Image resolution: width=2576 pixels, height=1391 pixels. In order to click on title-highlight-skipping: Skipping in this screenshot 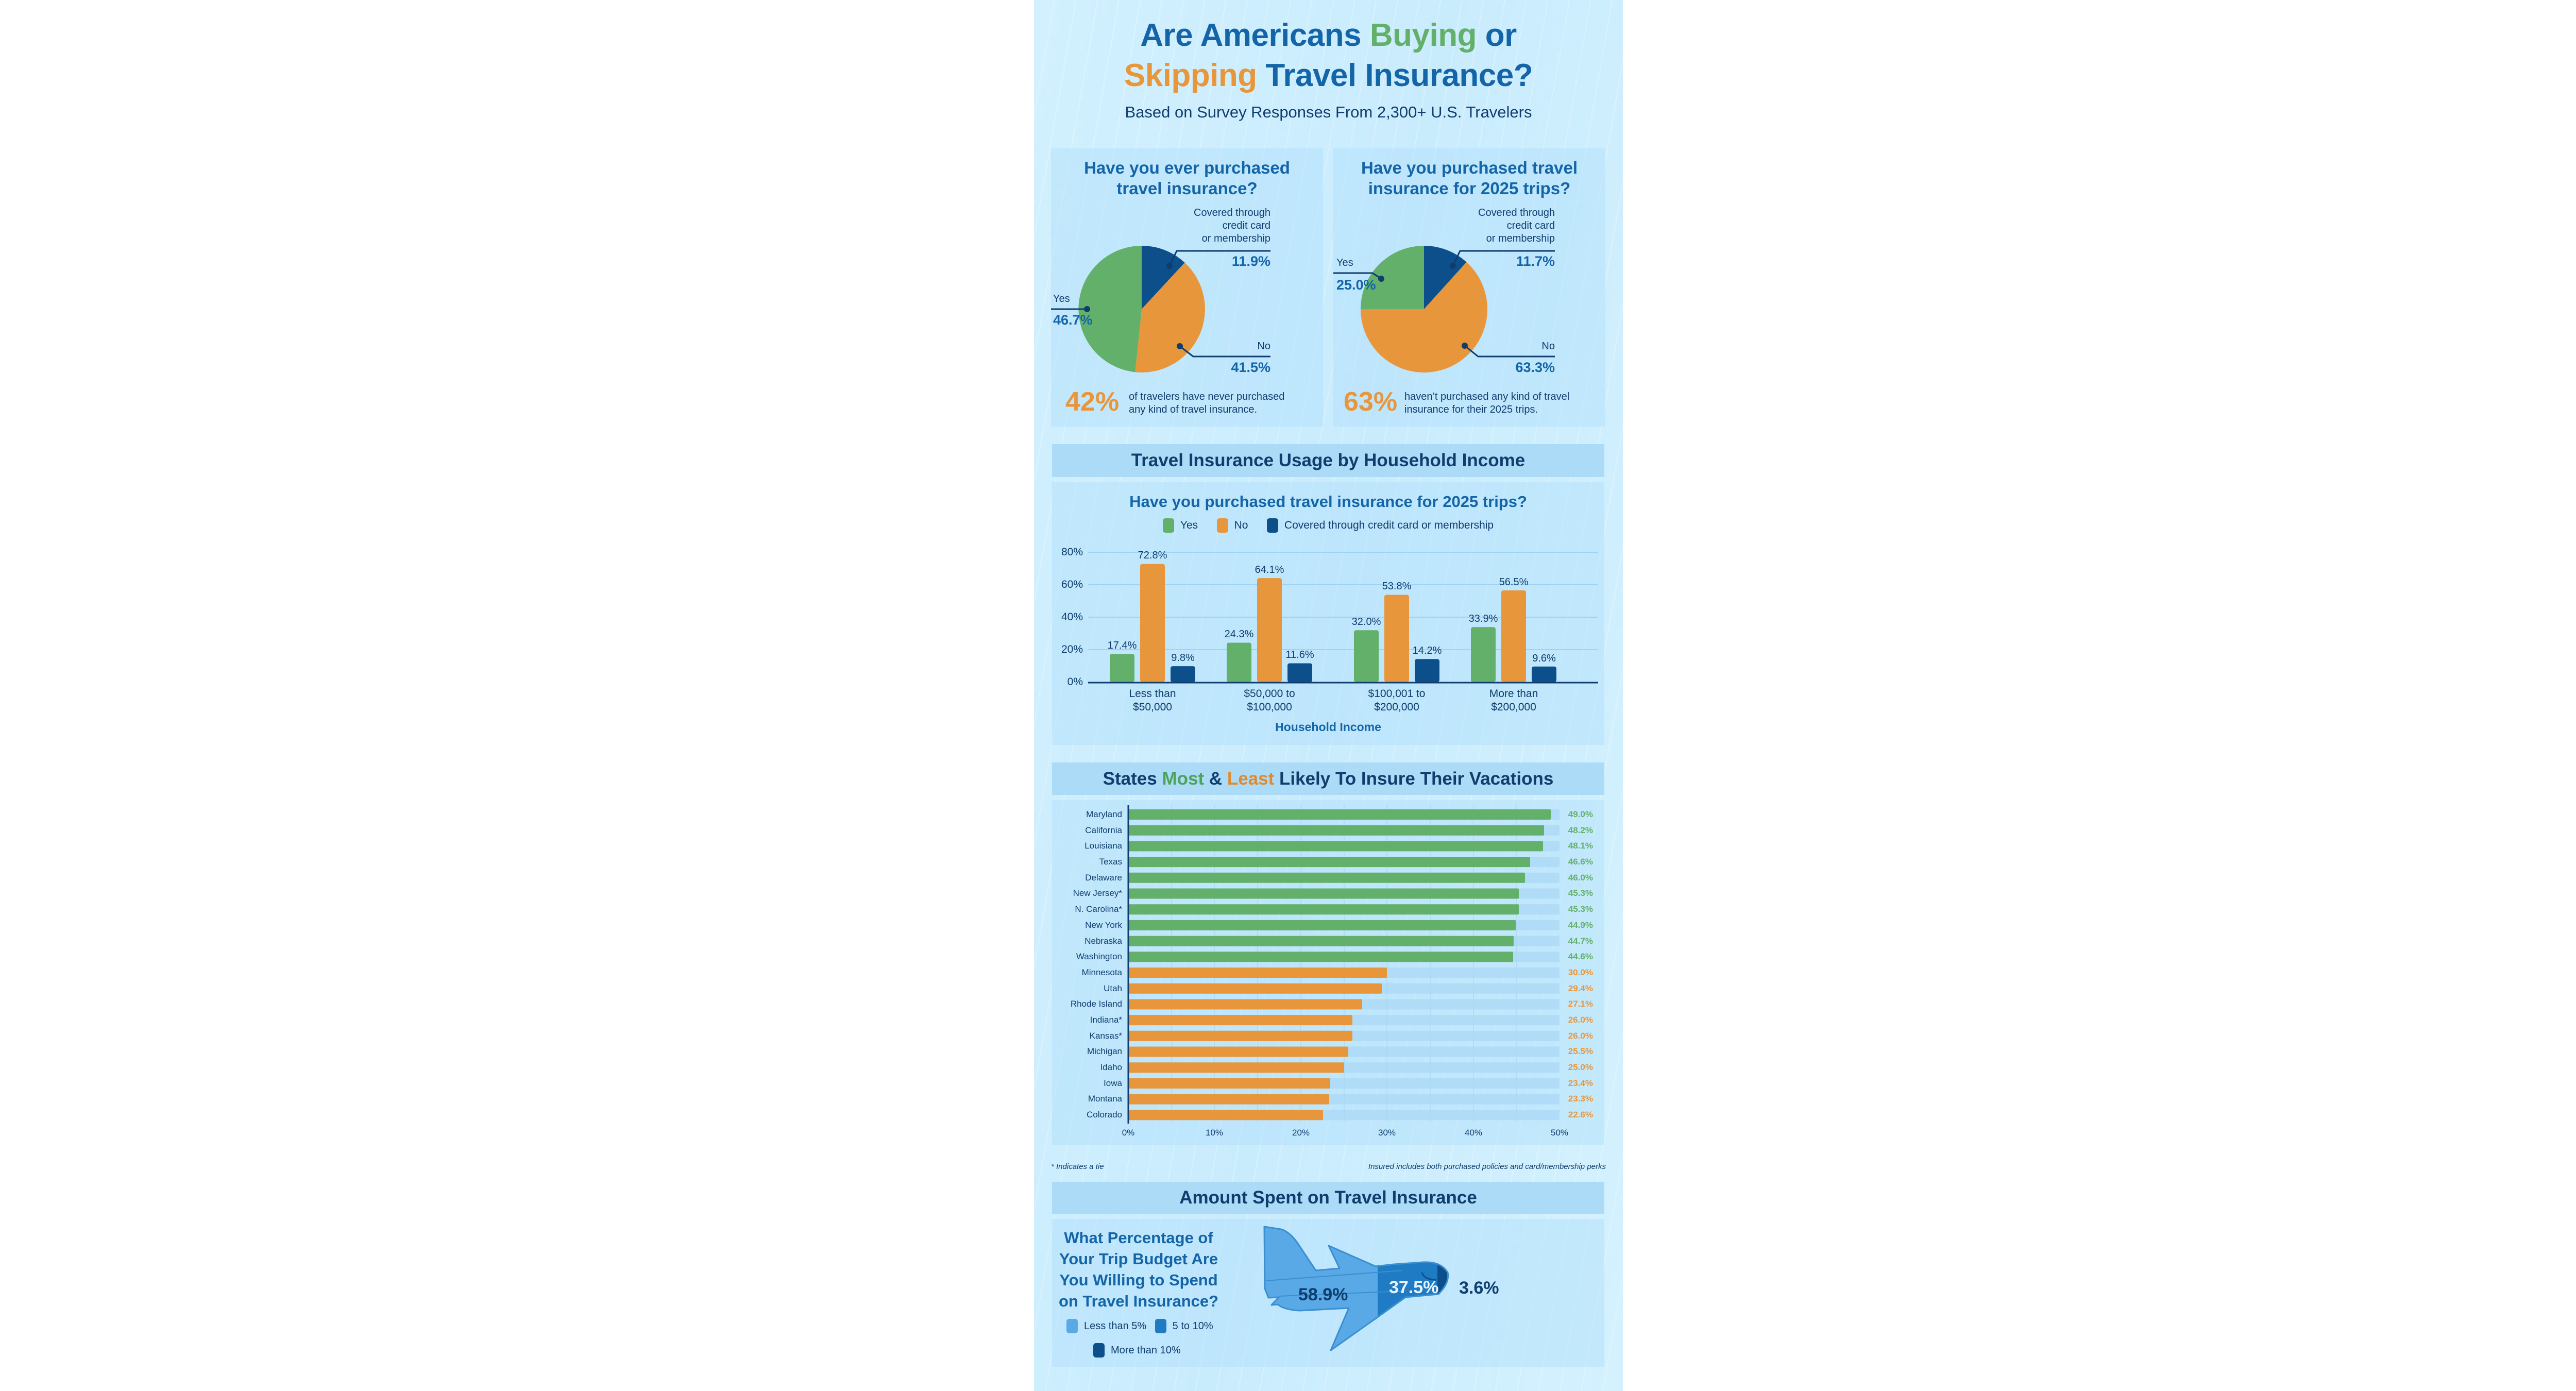, I will do `click(1190, 75)`.